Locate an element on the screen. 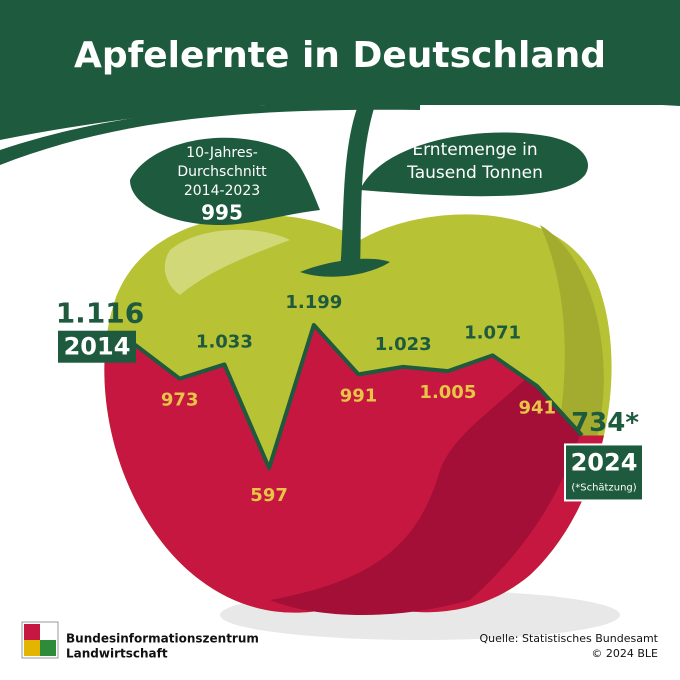  estimate-note: (*Schätzung) is located at coordinates (603, 487).